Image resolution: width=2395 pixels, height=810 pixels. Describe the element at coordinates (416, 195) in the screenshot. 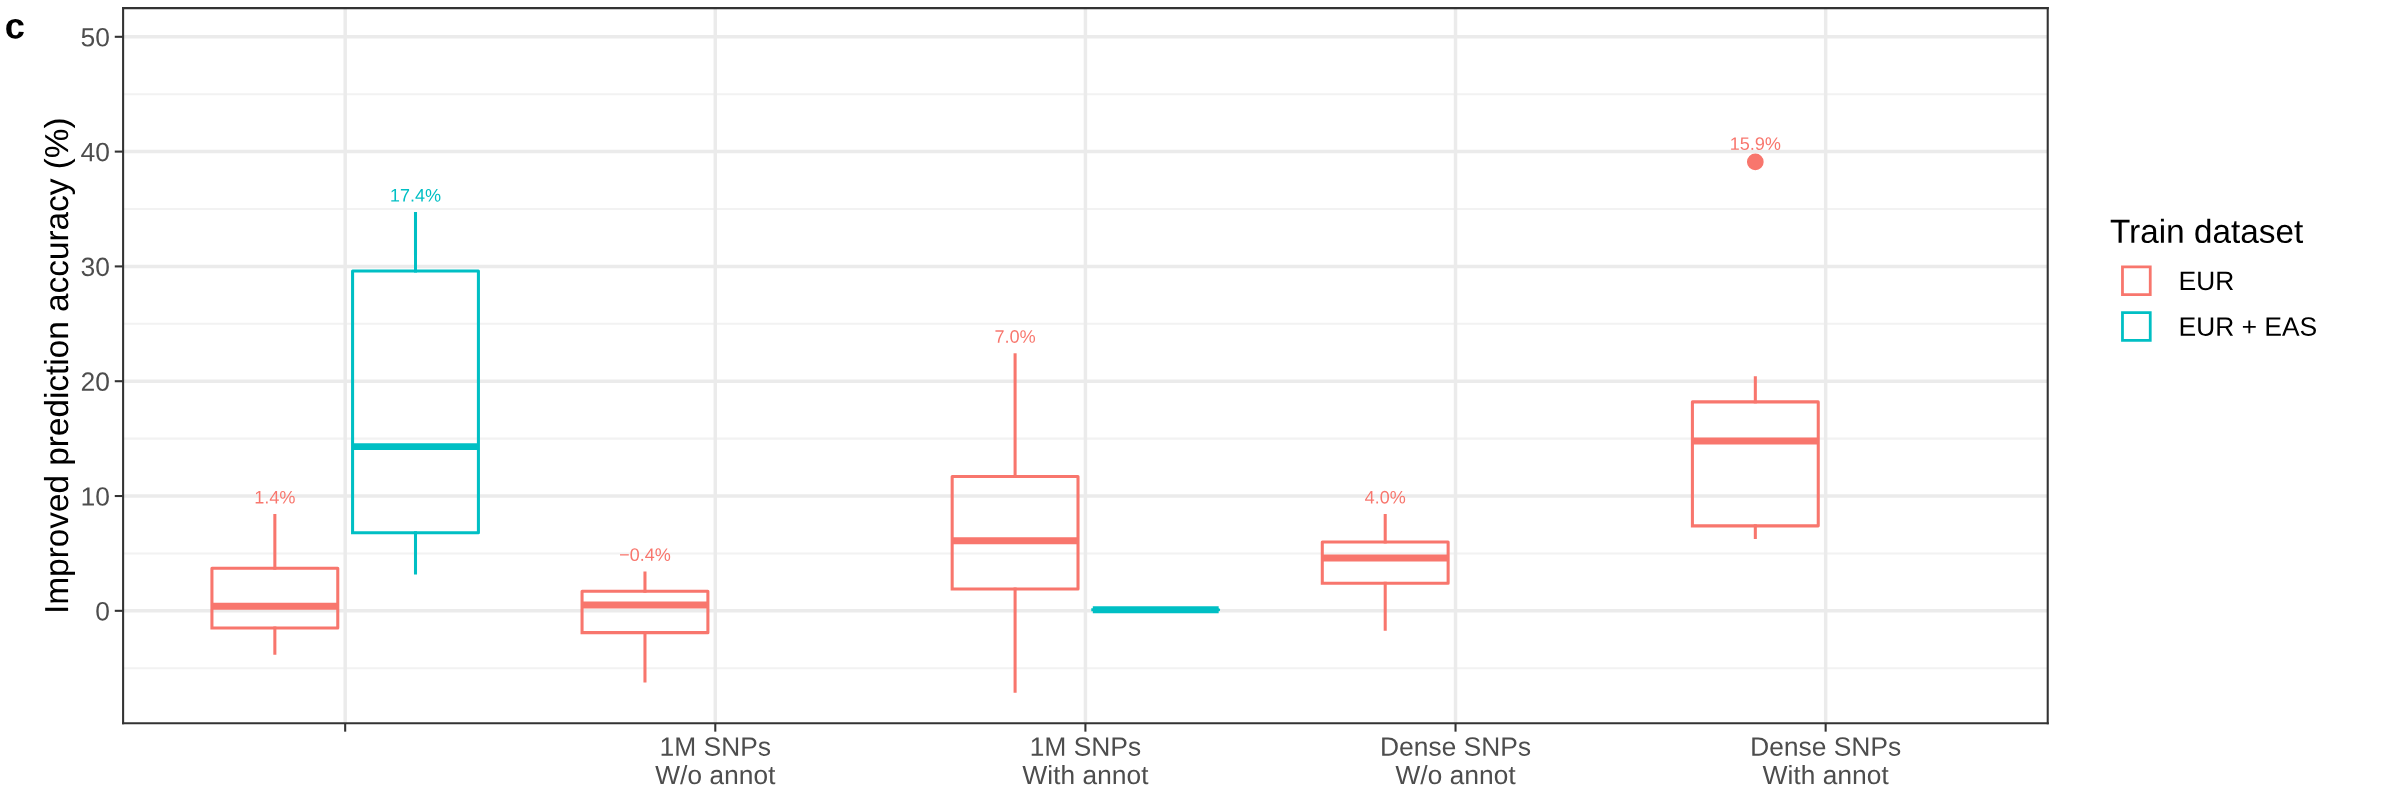

I see `text: 17.4%` at that location.